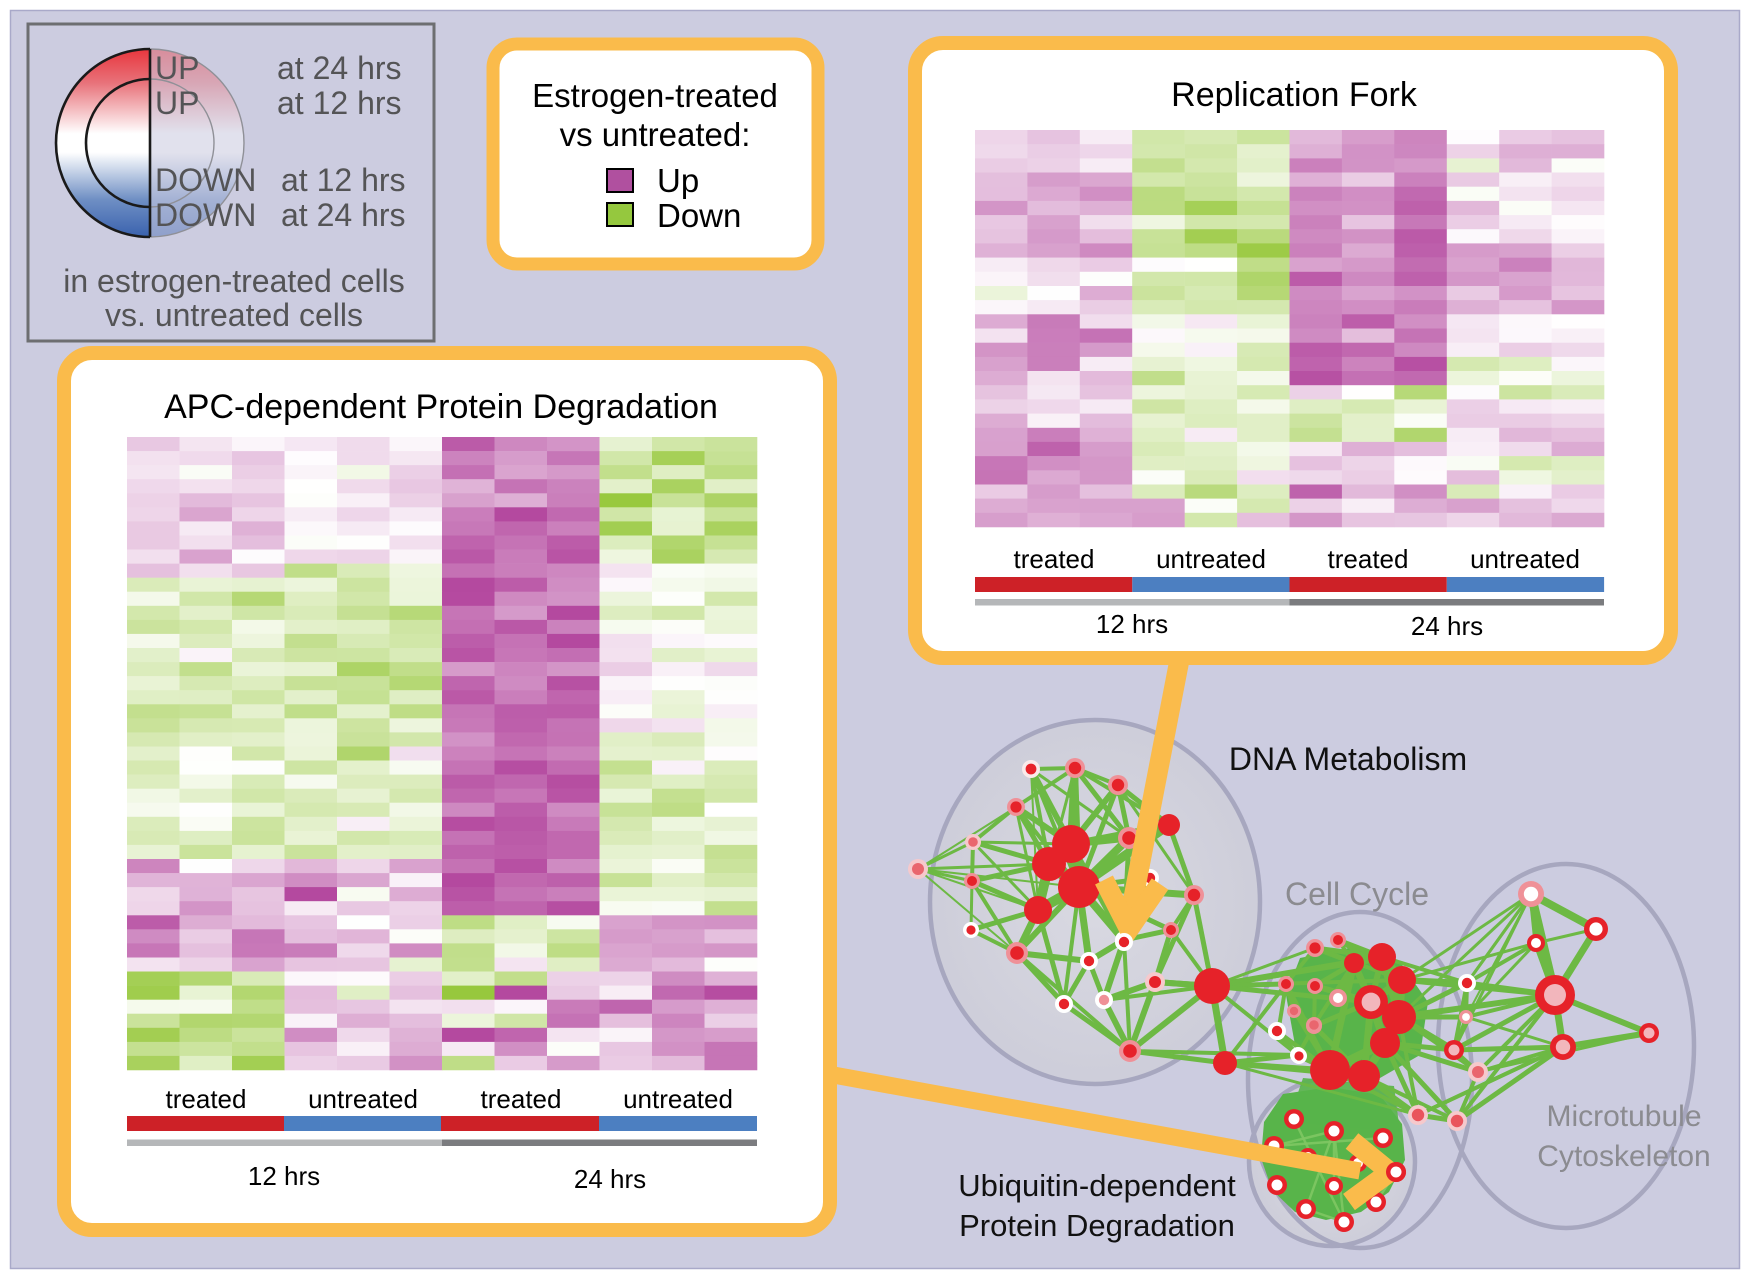  I want to click on svg-text: Up, so click(678, 180).